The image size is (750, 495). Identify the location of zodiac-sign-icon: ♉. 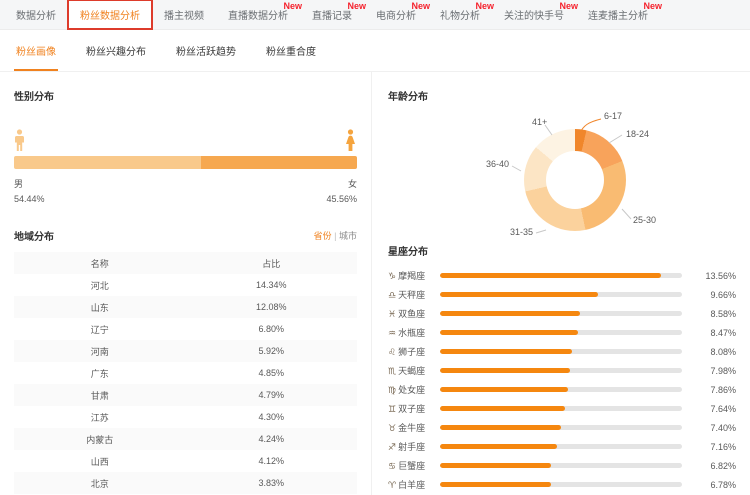
(392, 428).